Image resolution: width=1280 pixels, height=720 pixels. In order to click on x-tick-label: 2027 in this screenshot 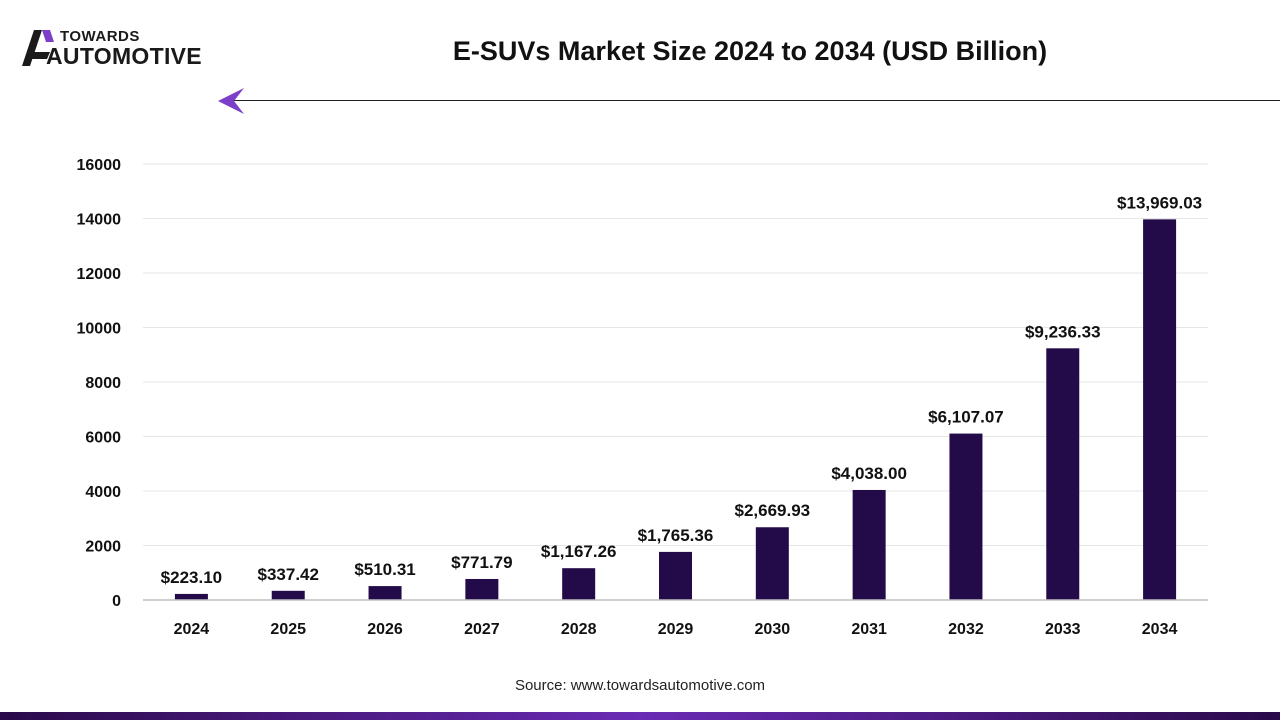, I will do `click(482, 629)`.